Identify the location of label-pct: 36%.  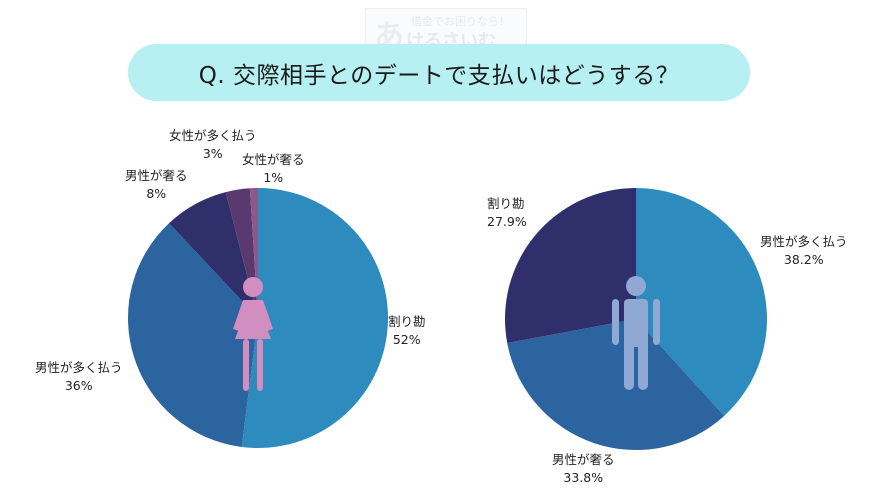
(78, 385).